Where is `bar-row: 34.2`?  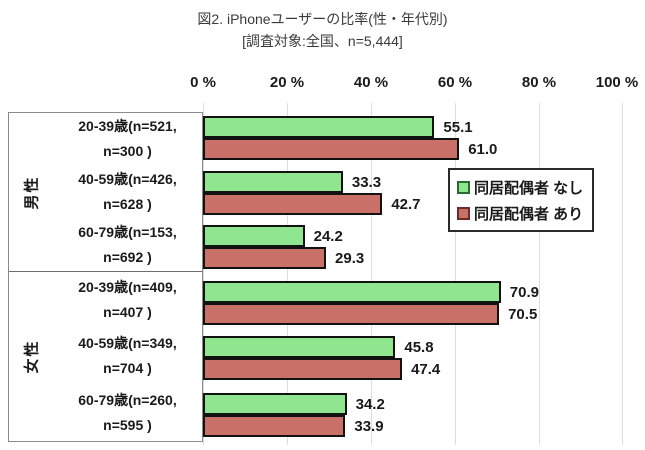
bar-row: 34.2 is located at coordinates (413, 404).